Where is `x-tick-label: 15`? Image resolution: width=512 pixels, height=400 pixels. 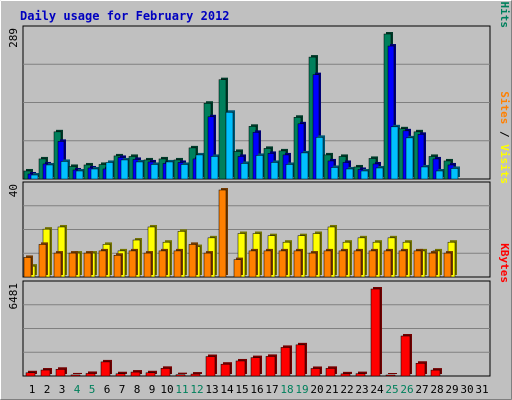
x-tick-label: 15 is located at coordinates (241, 389).